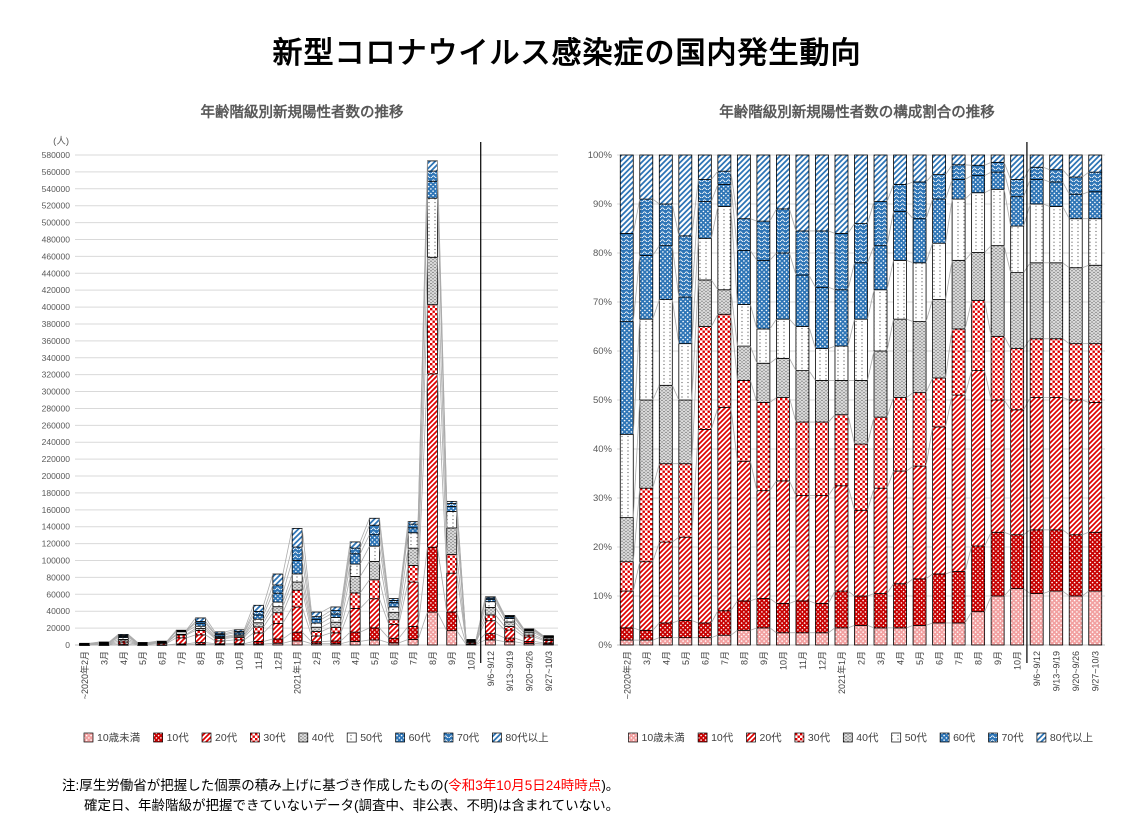 This screenshot has height=840, width=1134. Describe the element at coordinates (323, 738) in the screenshot. I see `legend-label: 40代` at that location.